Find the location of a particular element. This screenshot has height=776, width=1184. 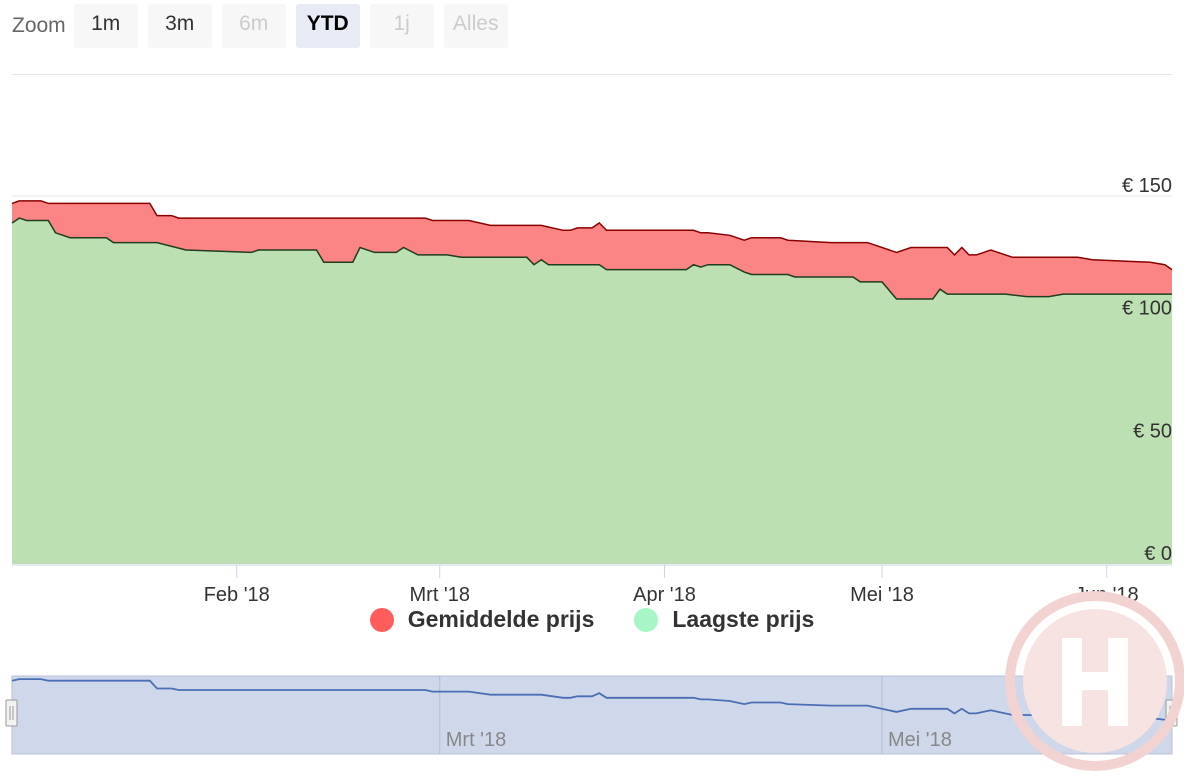

series-line-laagste is located at coordinates (591, 258).